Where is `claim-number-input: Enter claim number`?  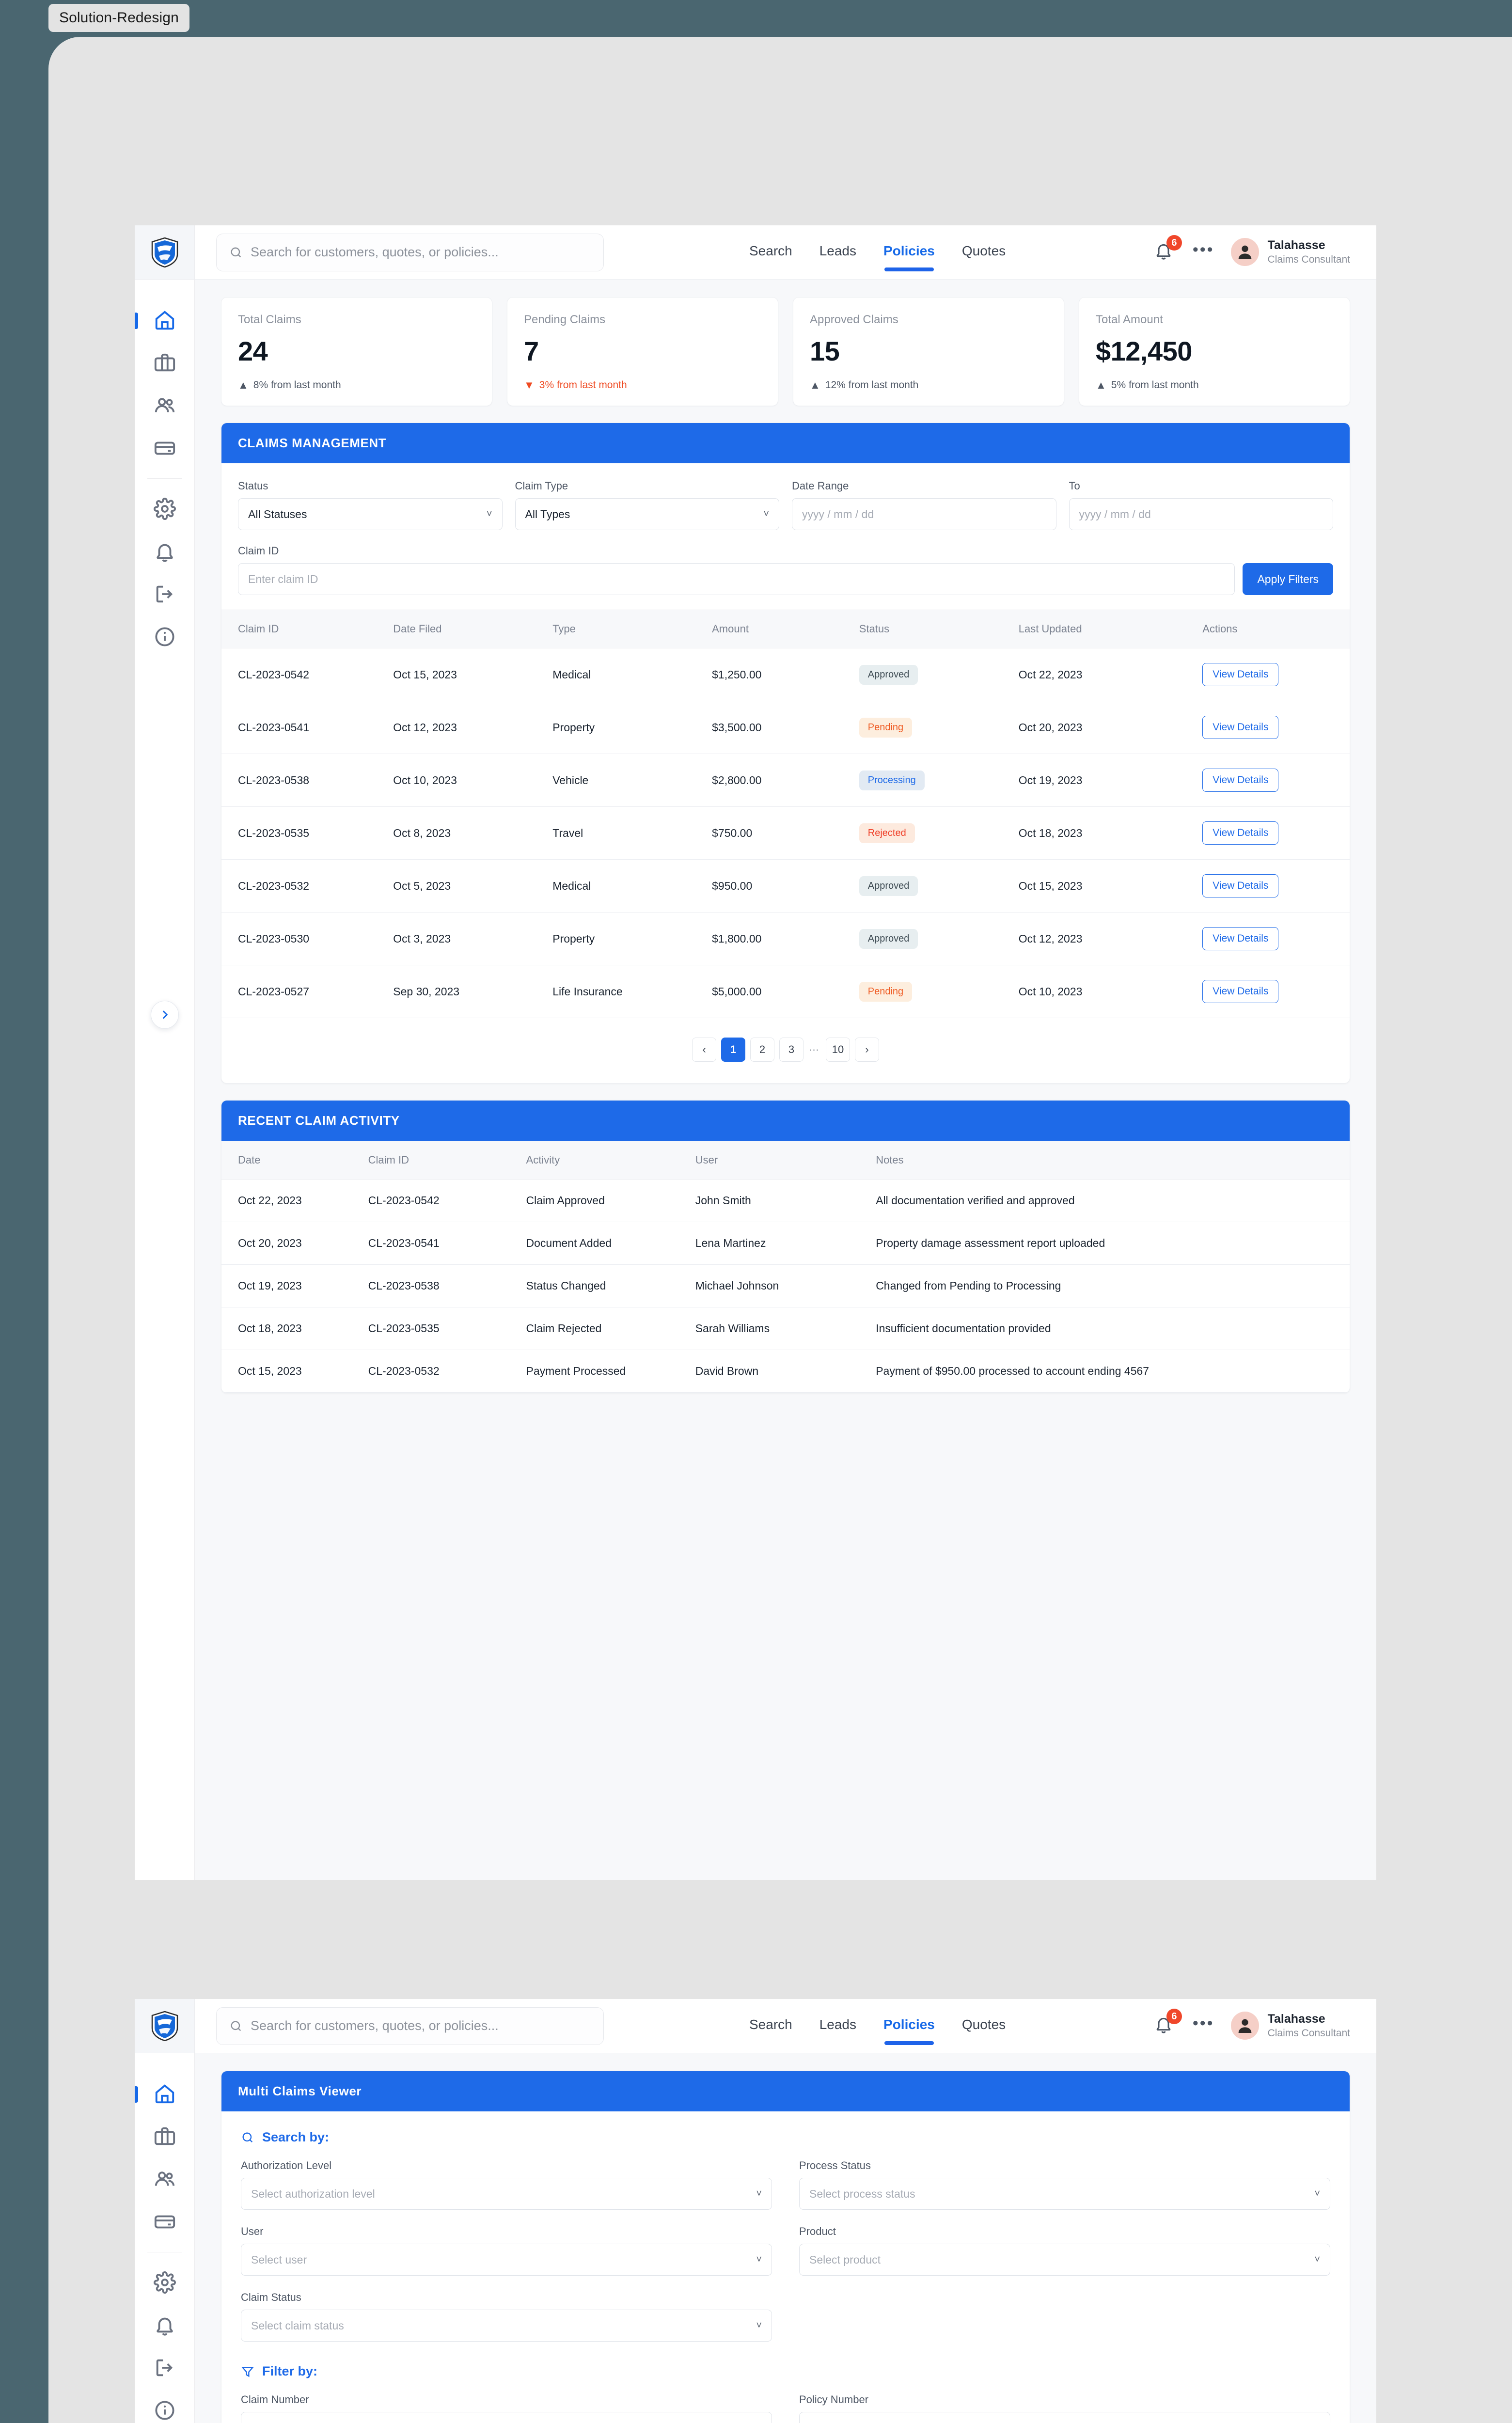
claim-number-input: Enter claim number is located at coordinates (507, 2417).